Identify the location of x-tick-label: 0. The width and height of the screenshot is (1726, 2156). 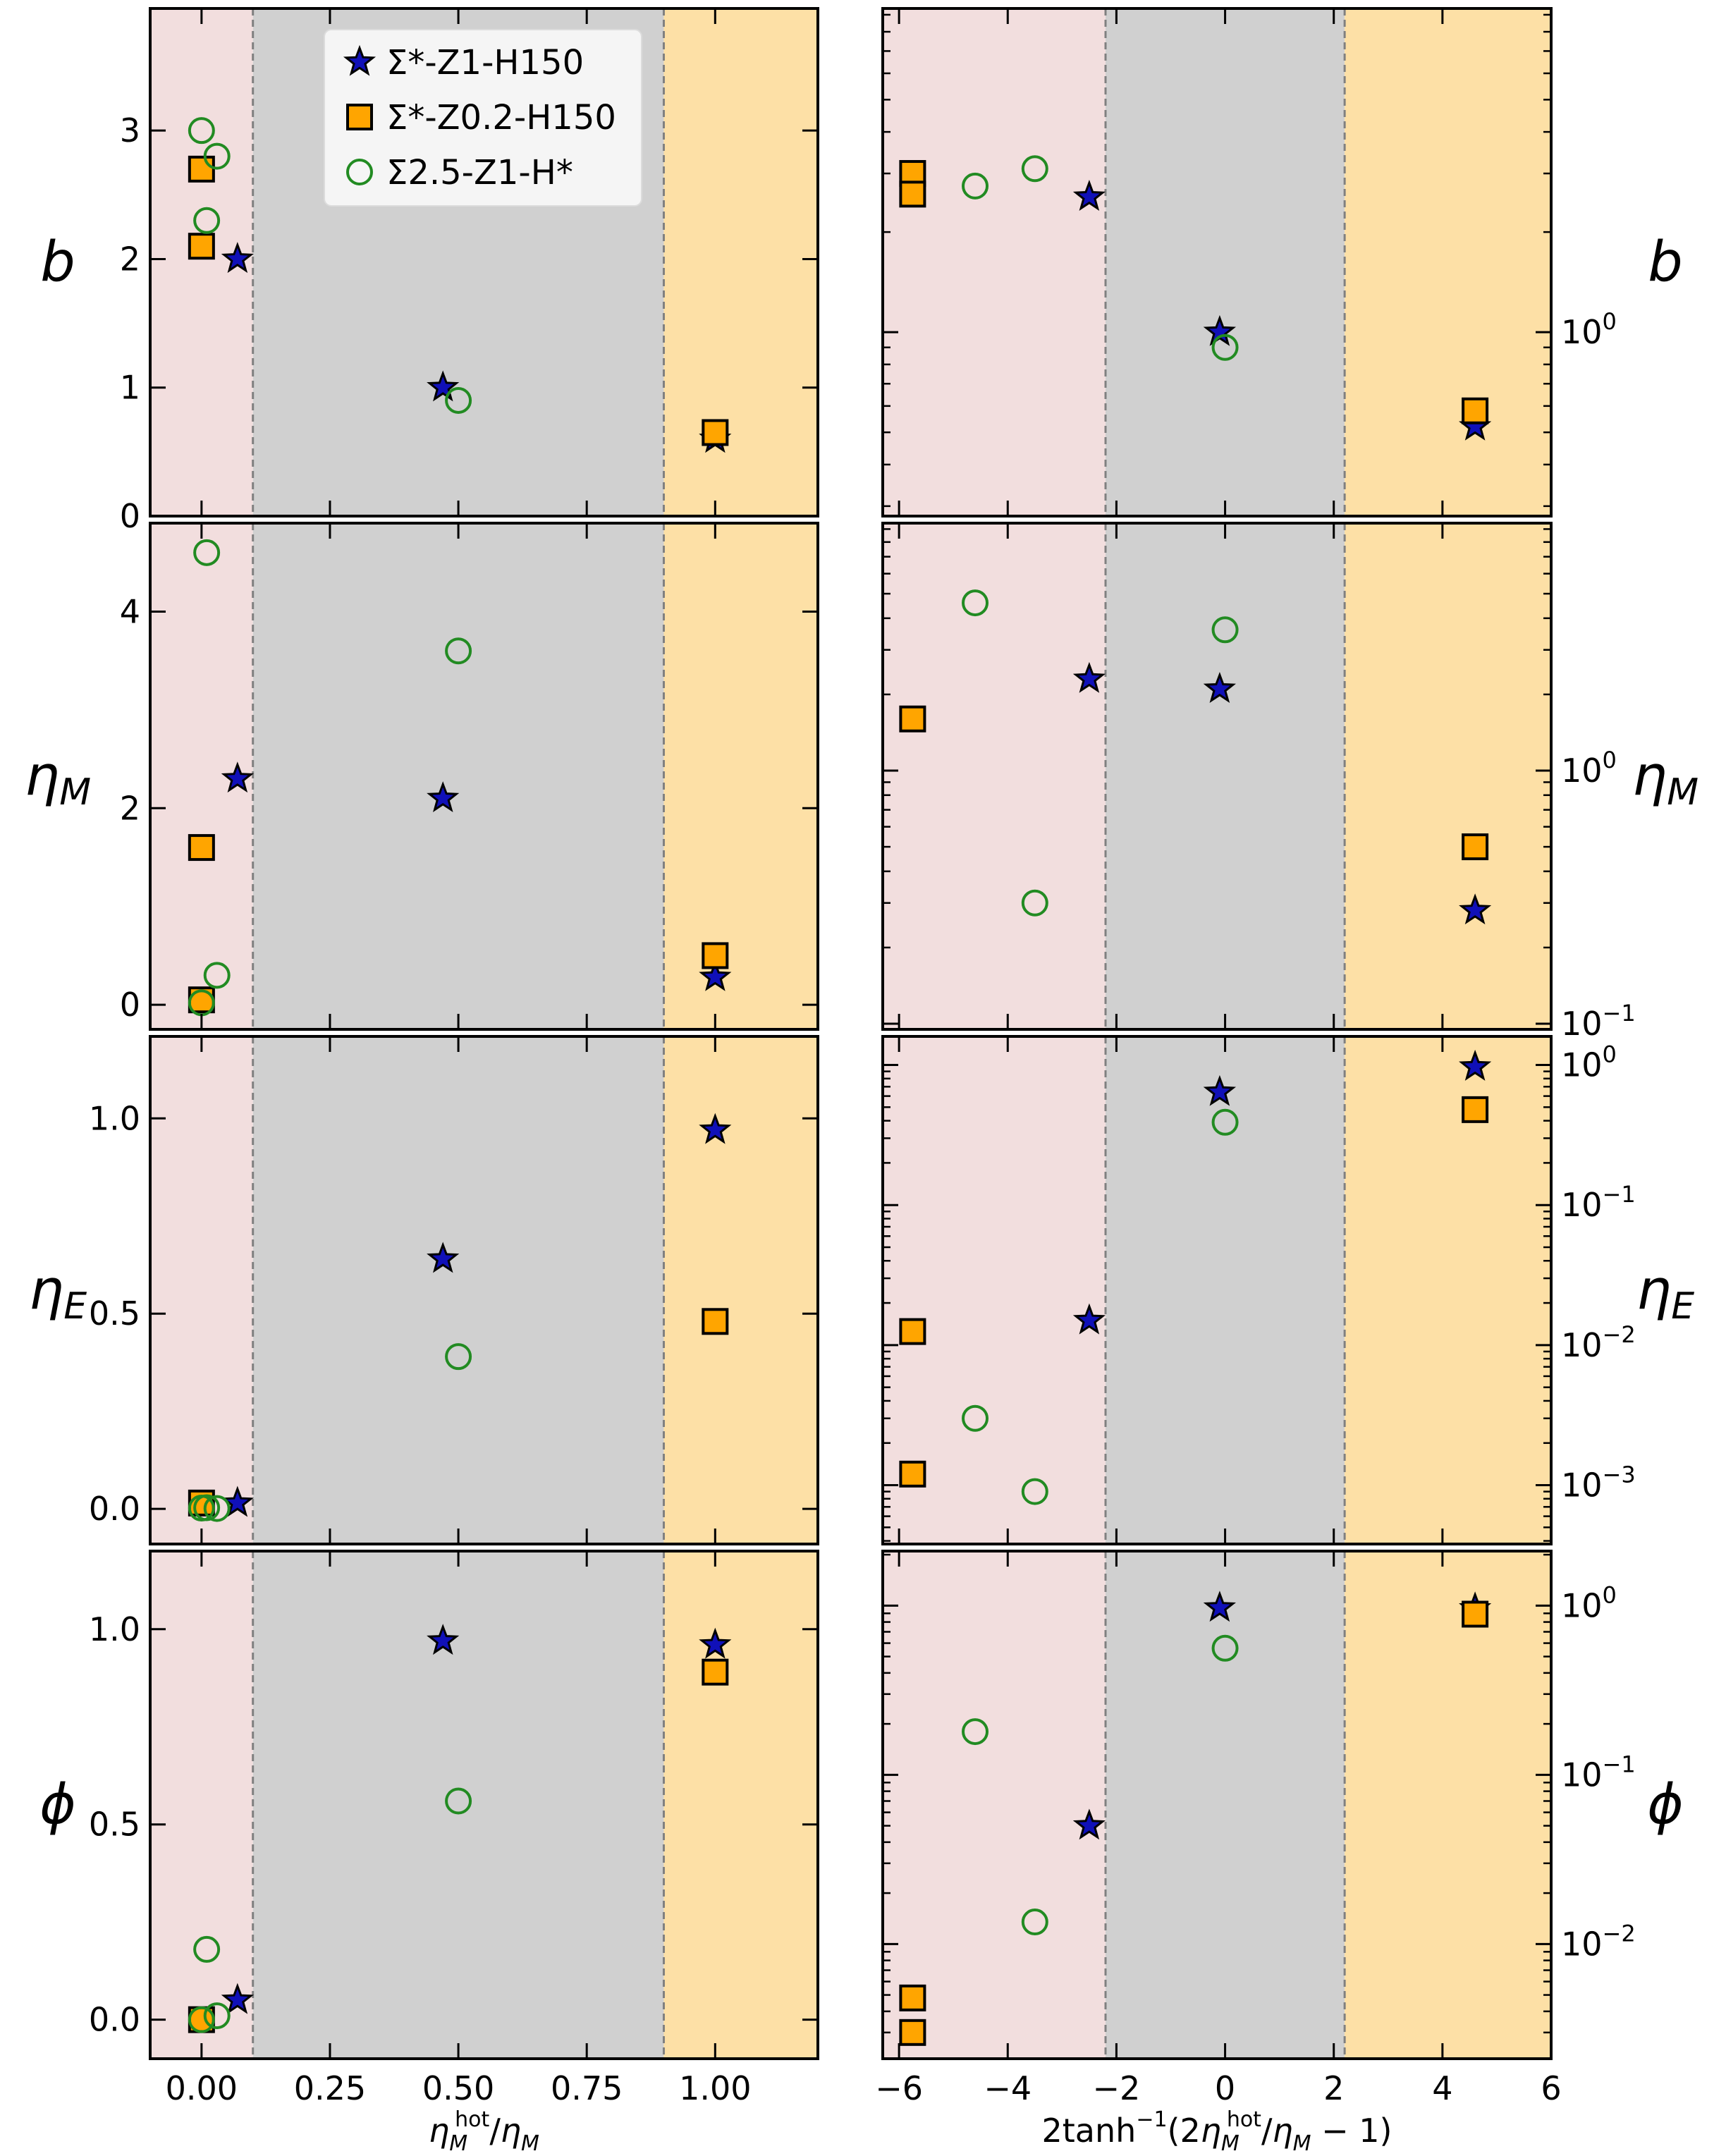
(1225, 2088).